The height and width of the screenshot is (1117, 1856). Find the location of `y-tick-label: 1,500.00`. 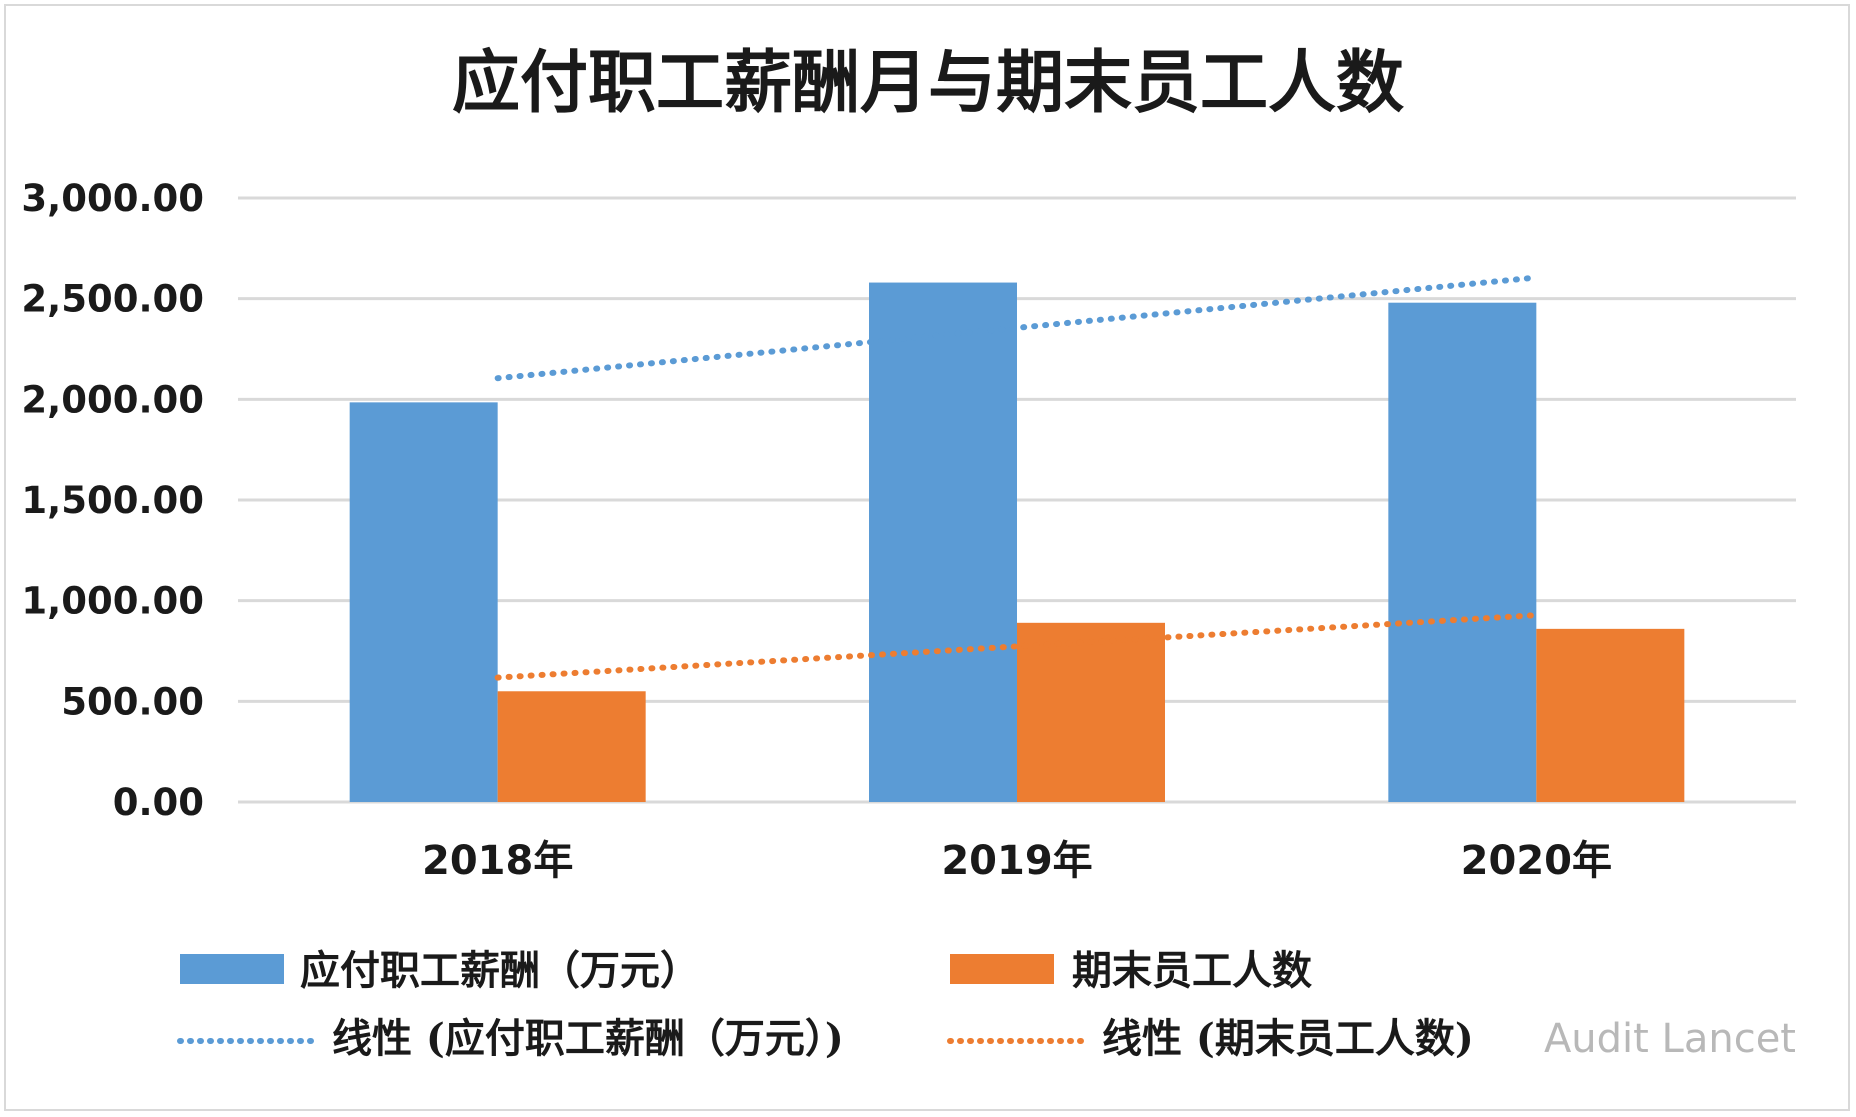

y-tick-label: 1,500.00 is located at coordinates (112, 500).